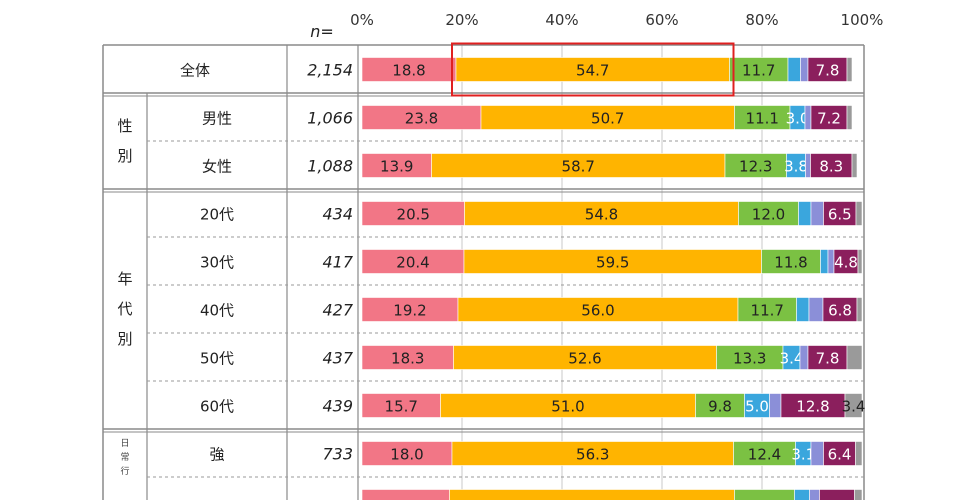  What do you see at coordinates (195, 71) in the screenshot?
I see `row-label: 全体` at bounding box center [195, 71].